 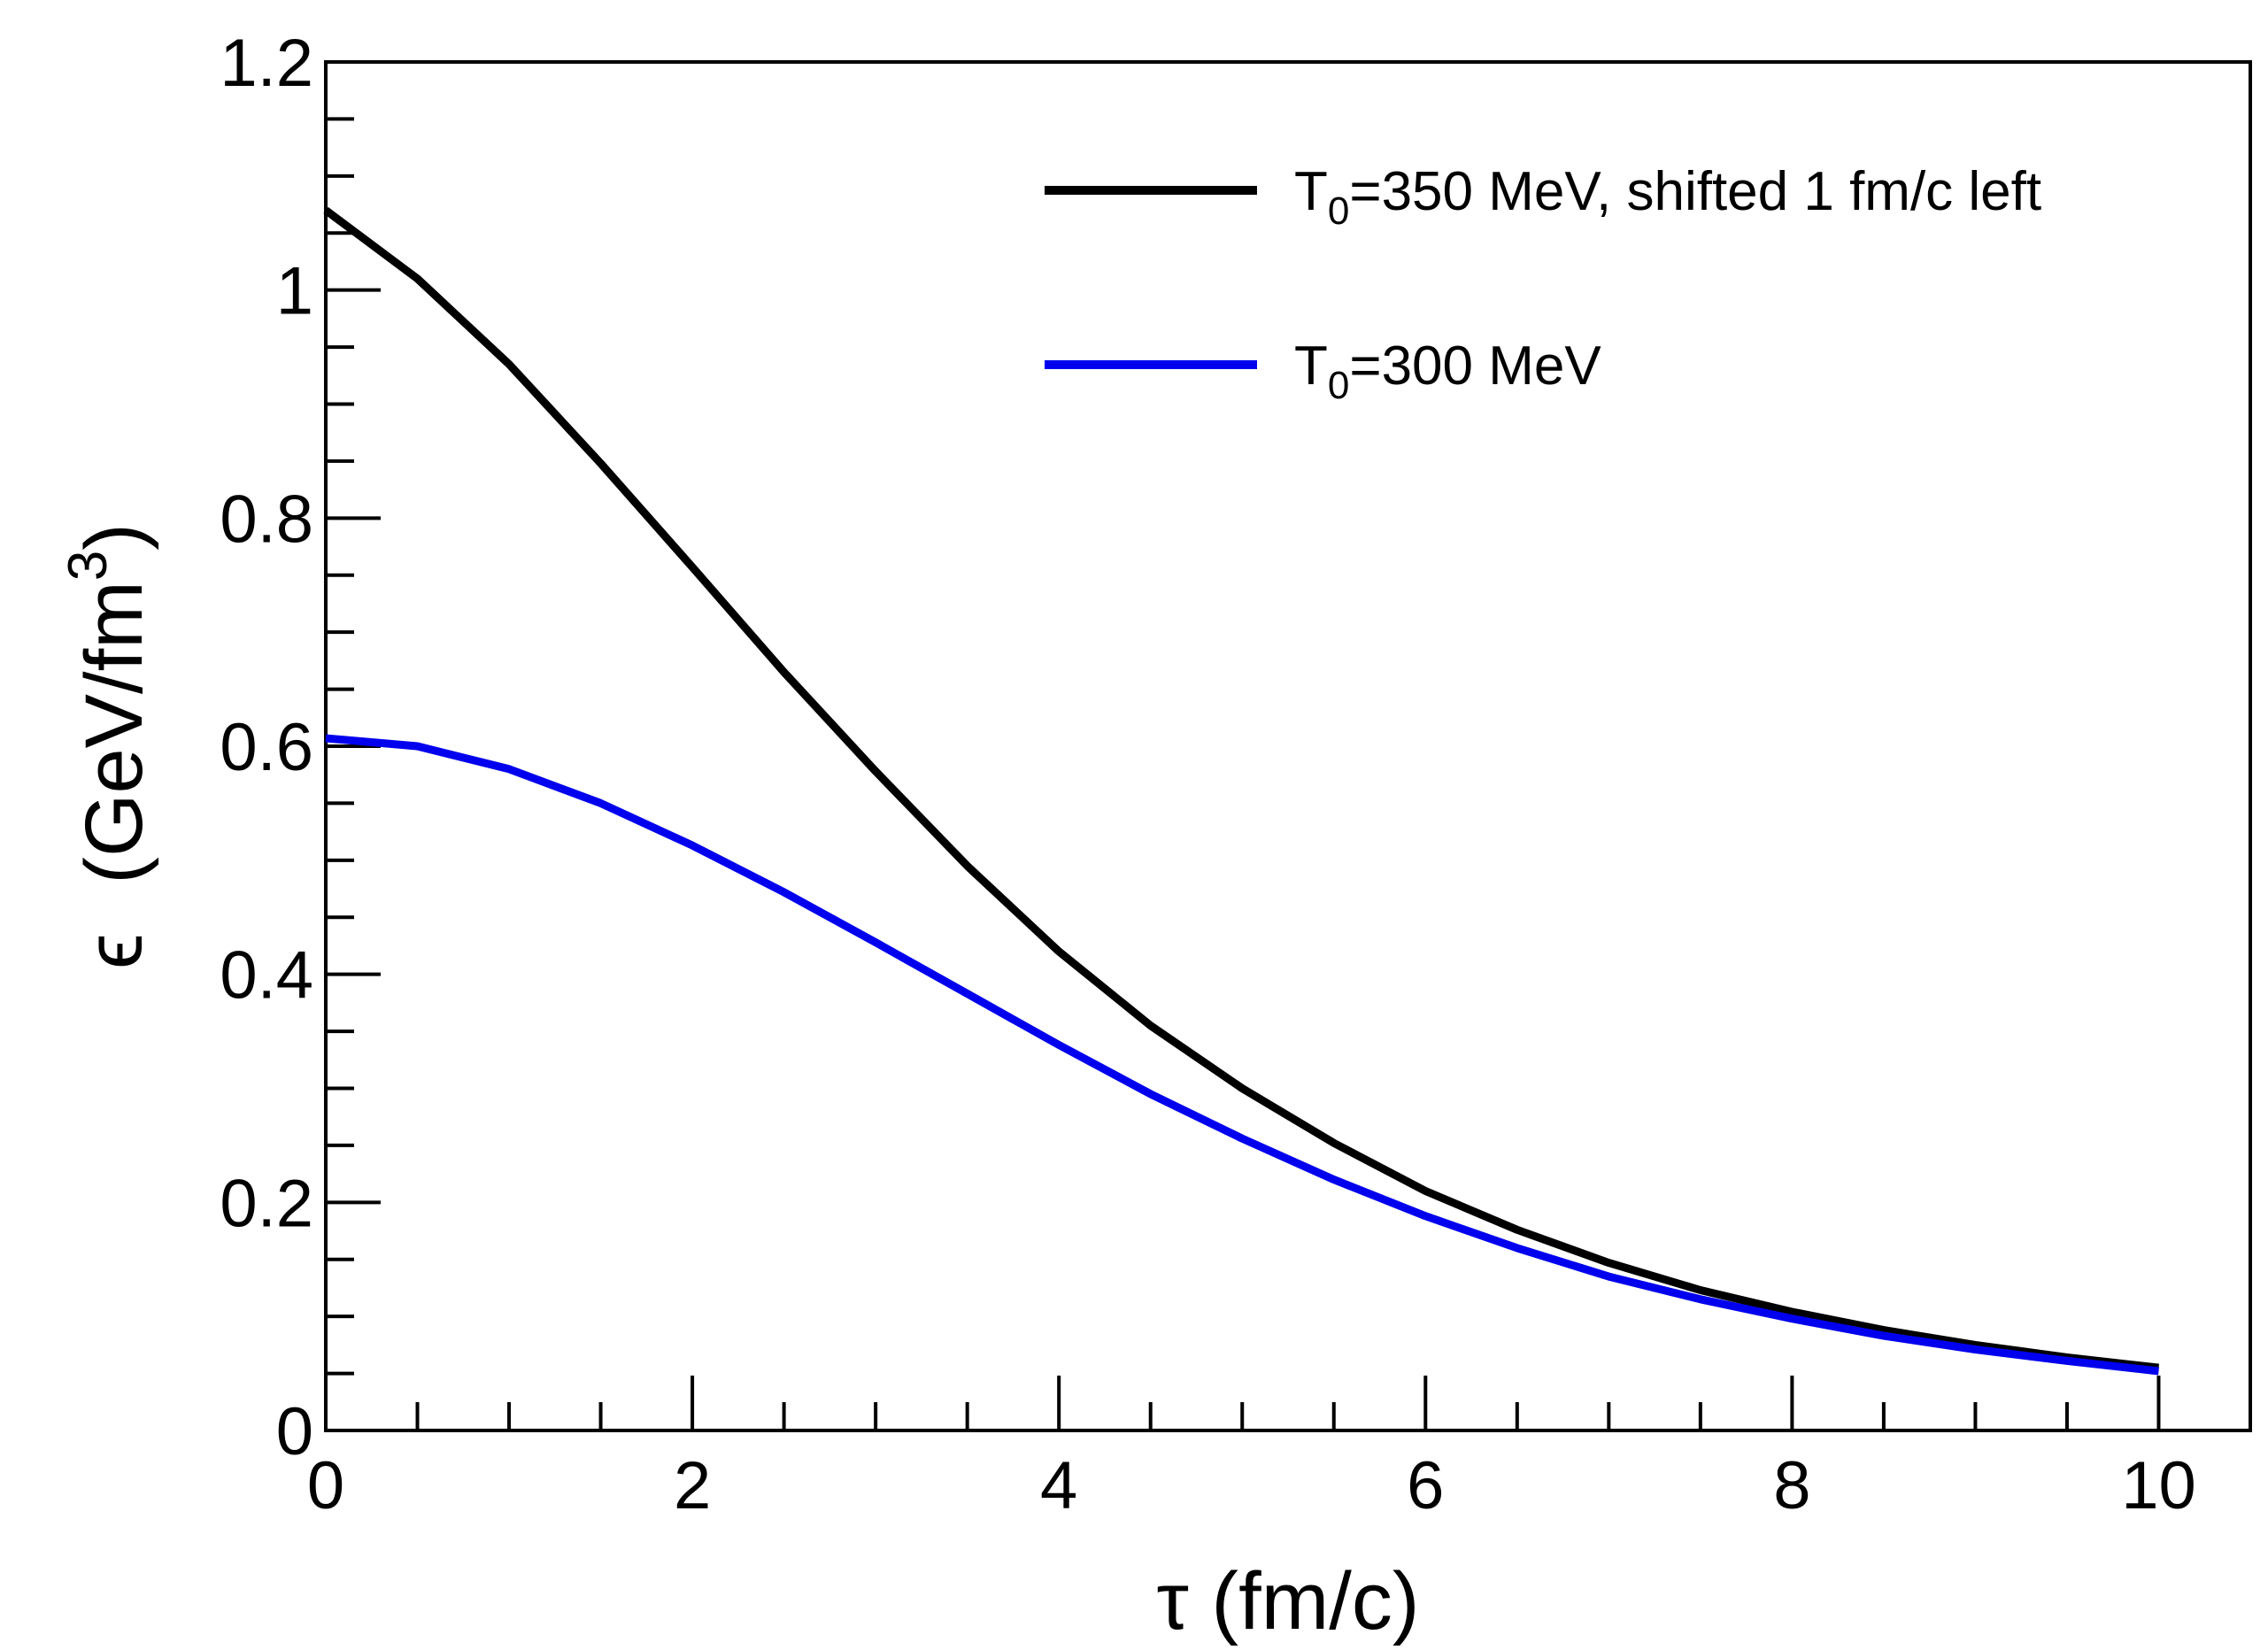 I want to click on y-axis-title: ϵ (GeV/fm3), so click(x=108, y=746).